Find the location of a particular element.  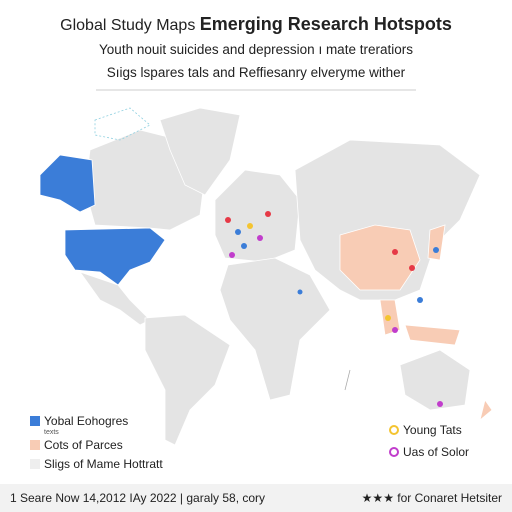

alaska is located at coordinates (67, 183).